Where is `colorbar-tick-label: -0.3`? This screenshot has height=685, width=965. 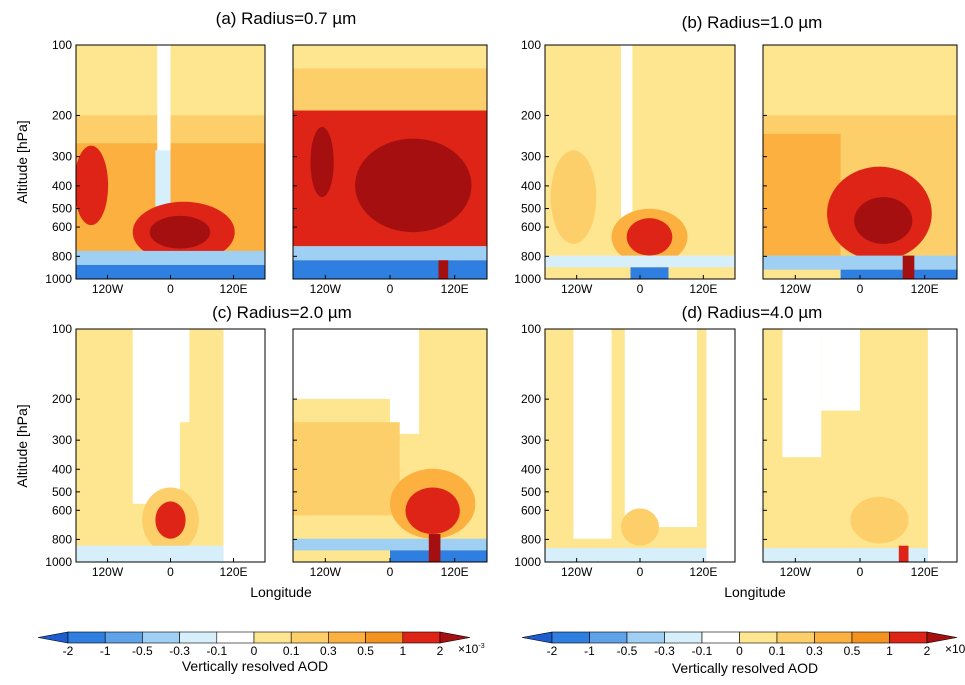 colorbar-tick-label: -0.3 is located at coordinates (664, 651).